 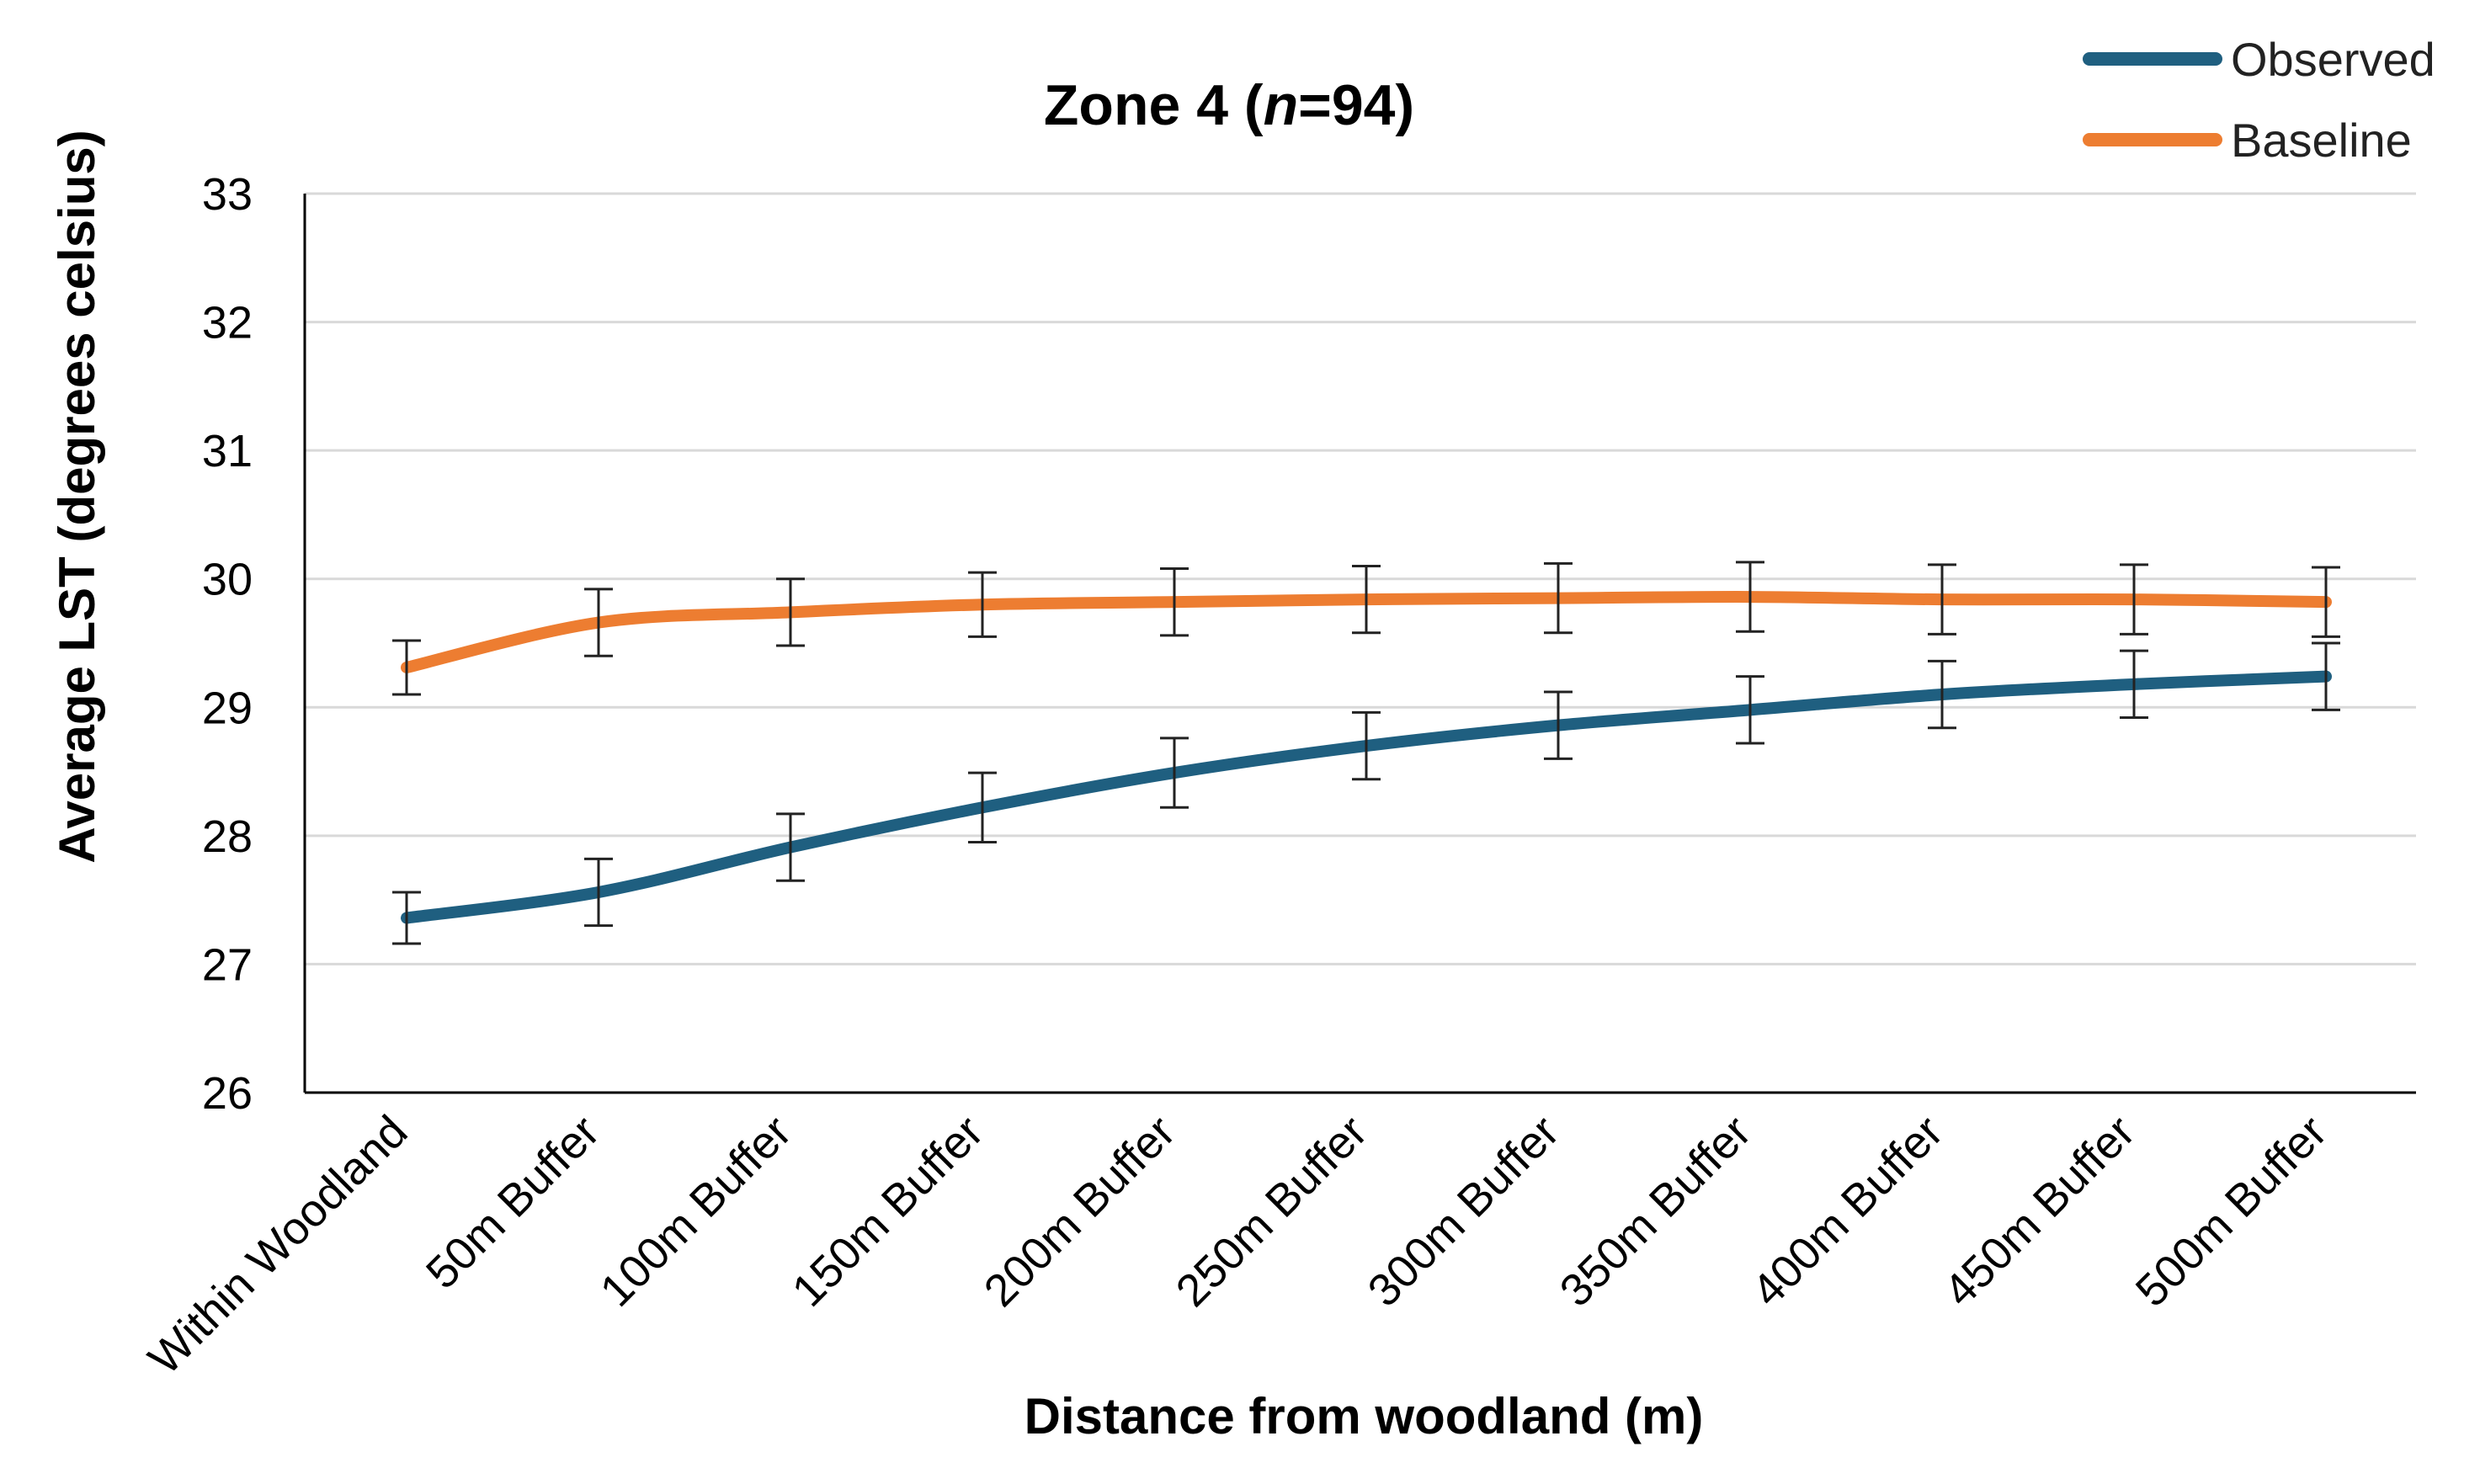 What do you see at coordinates (1848, 1211) in the screenshot?
I see `x-tick-label: 400m Buffer` at bounding box center [1848, 1211].